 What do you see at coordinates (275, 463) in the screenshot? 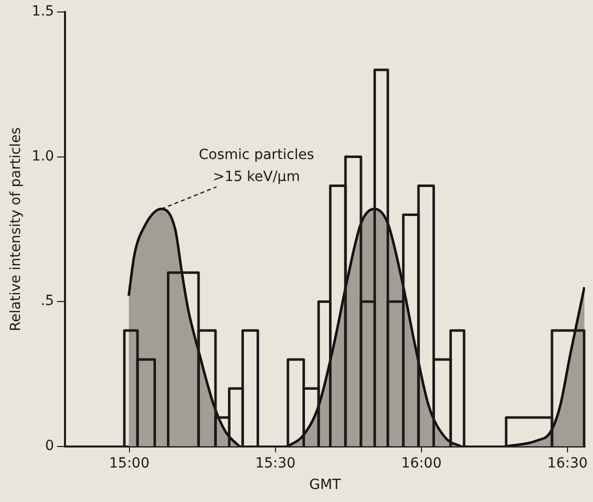
I see `x-tick-label: 15:30` at bounding box center [275, 463].